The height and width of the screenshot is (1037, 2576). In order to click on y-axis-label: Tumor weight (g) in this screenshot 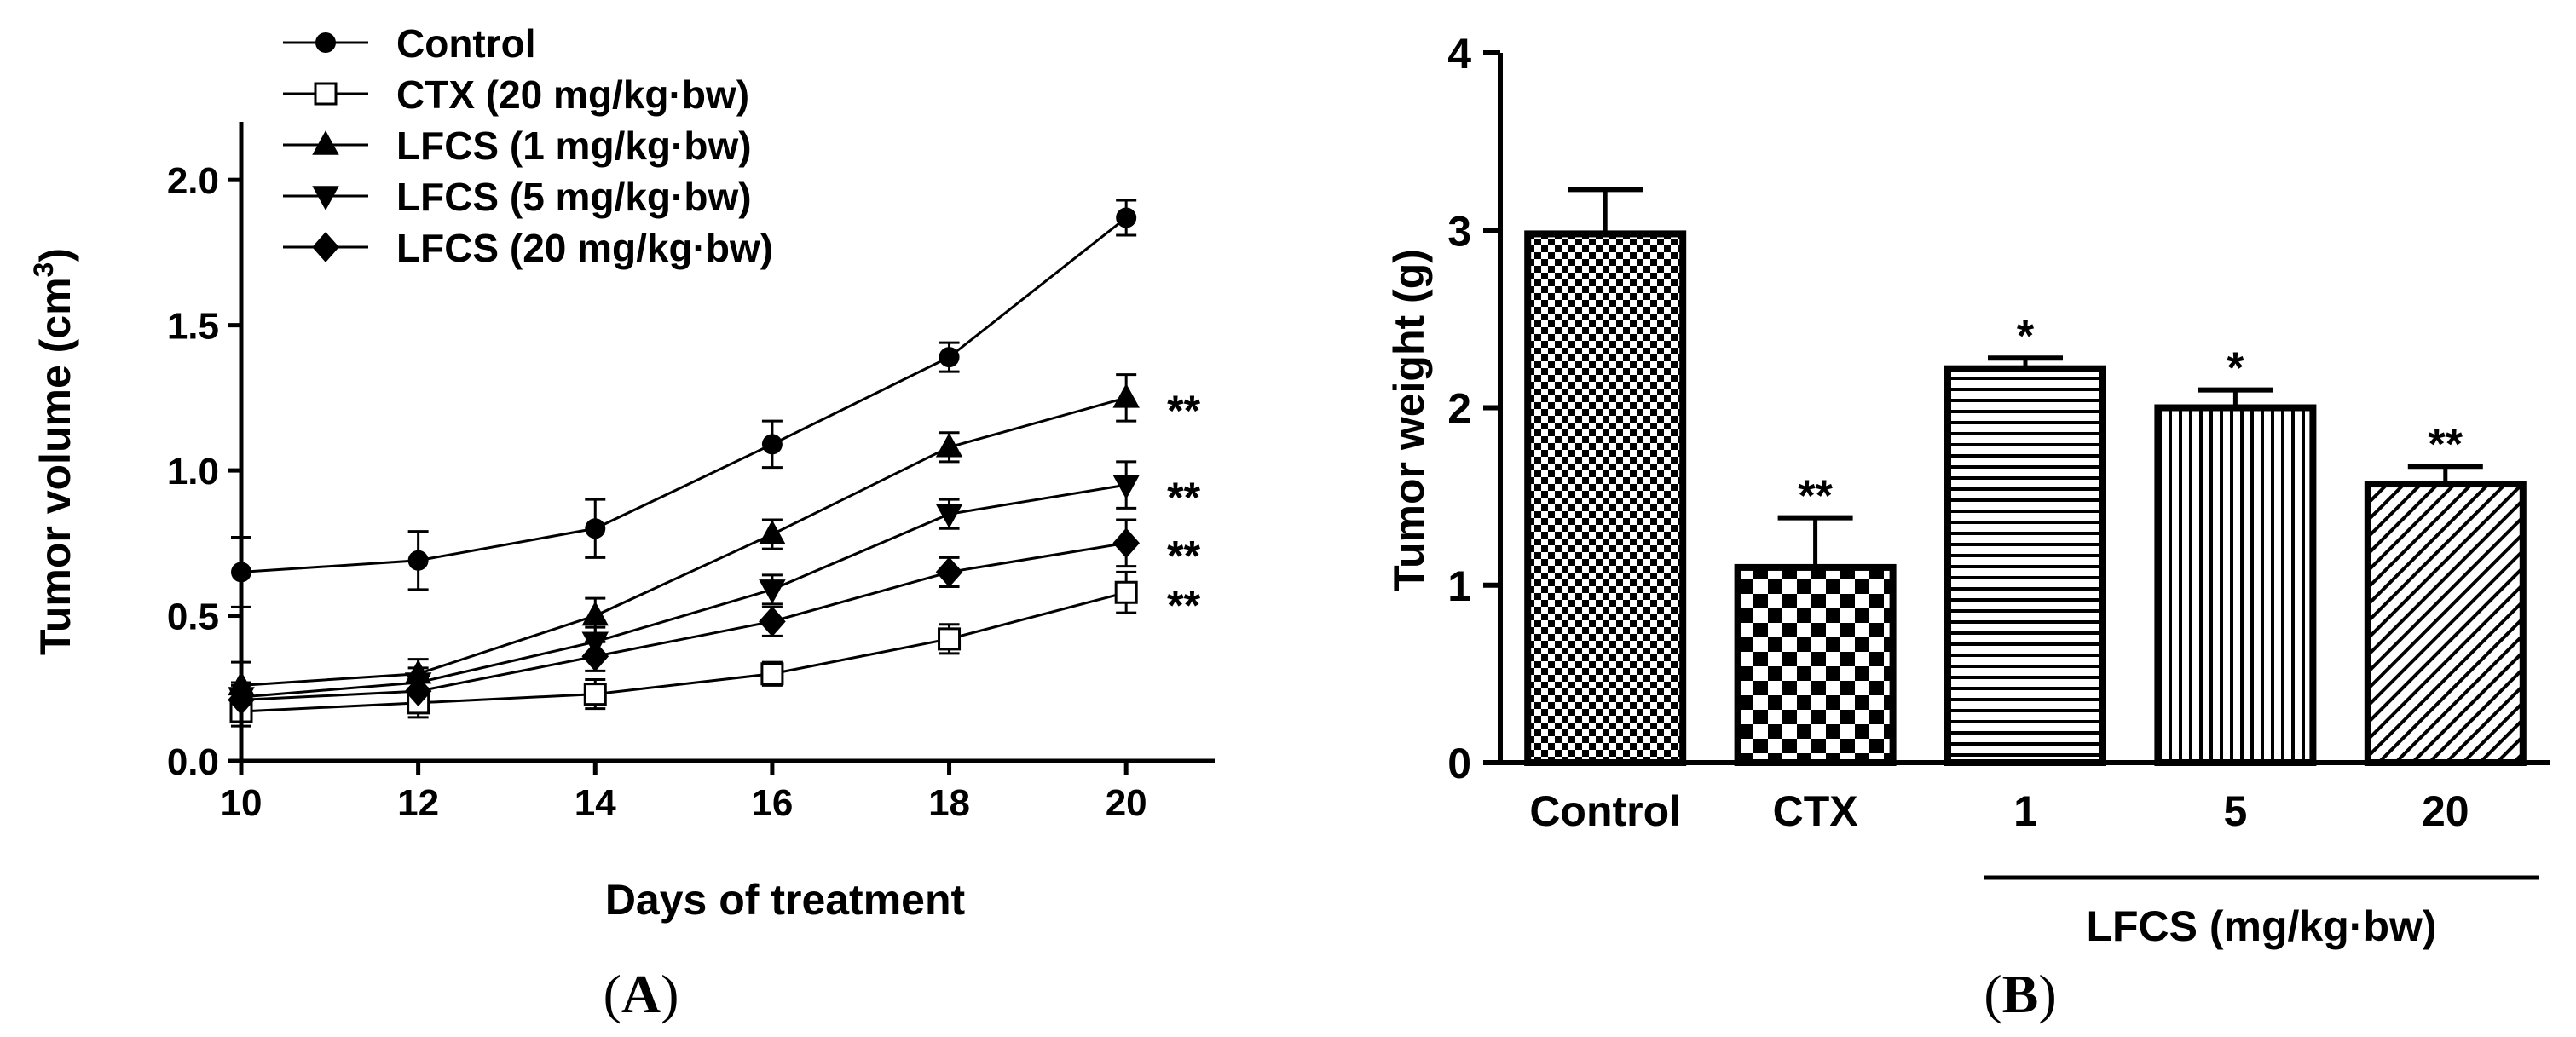, I will do `click(1409, 420)`.